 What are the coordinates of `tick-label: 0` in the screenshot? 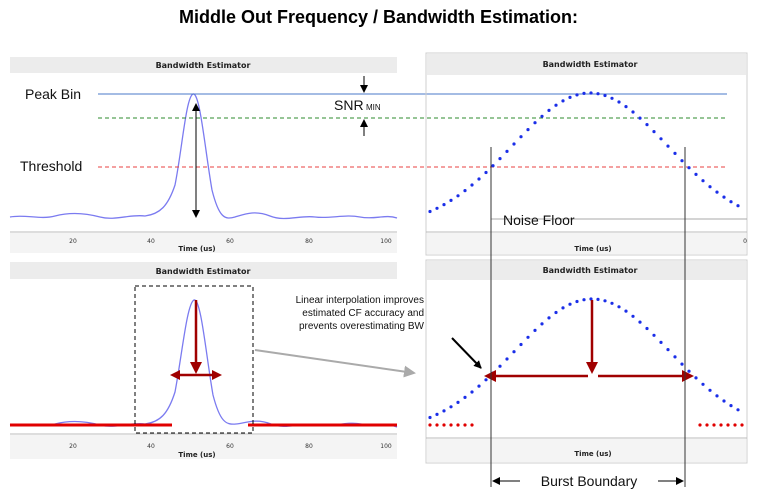 It's located at (745, 241).